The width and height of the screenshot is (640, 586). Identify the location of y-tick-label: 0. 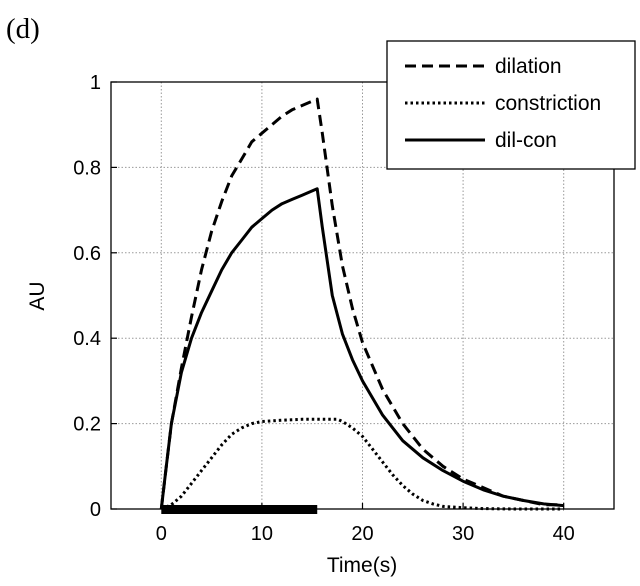
(95, 510).